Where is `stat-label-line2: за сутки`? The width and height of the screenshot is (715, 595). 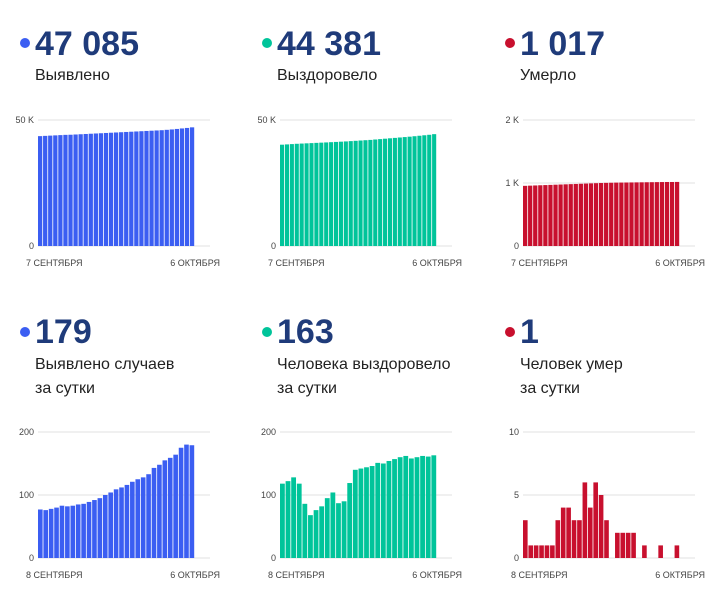
stat-label-line2: за сутки is located at coordinates (307, 388).